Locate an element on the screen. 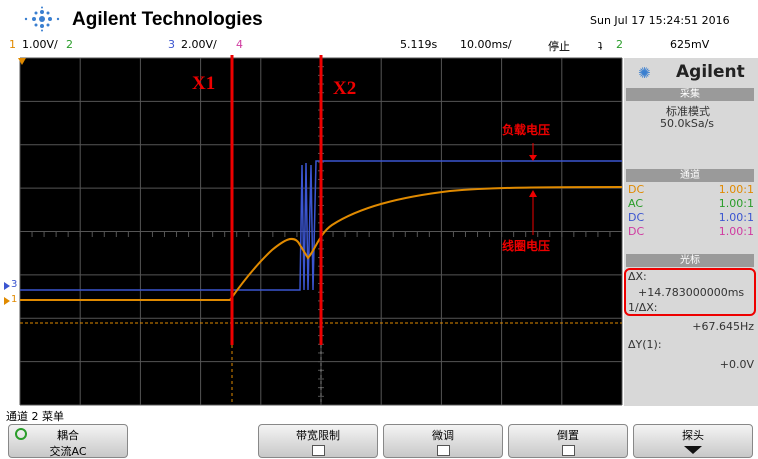 The height and width of the screenshot is (459, 758). ch1-scale: 1.00V/ is located at coordinates (40, 44).